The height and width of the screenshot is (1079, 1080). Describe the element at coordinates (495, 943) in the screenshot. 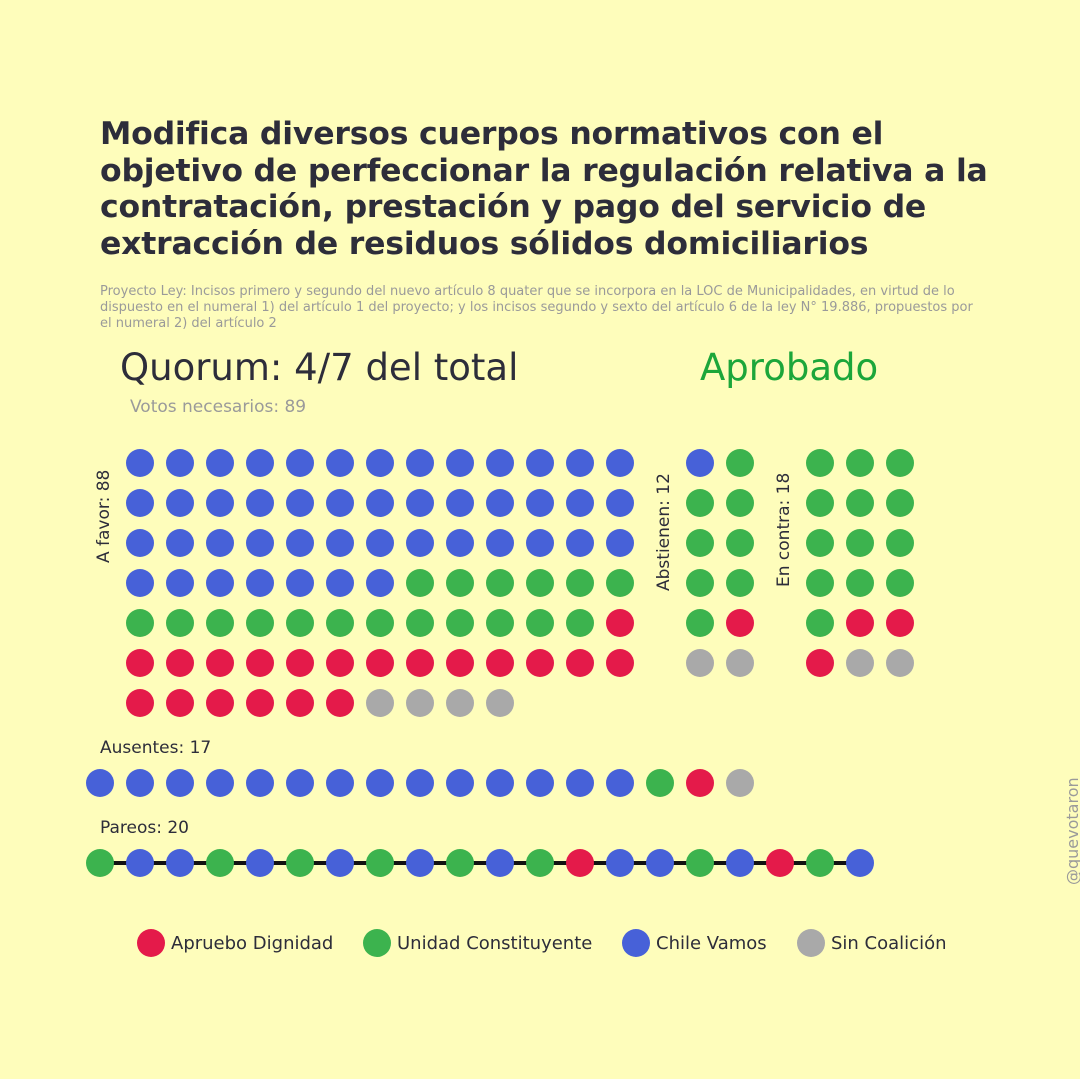

I see `legend-label: Unidad Constituyente` at that location.